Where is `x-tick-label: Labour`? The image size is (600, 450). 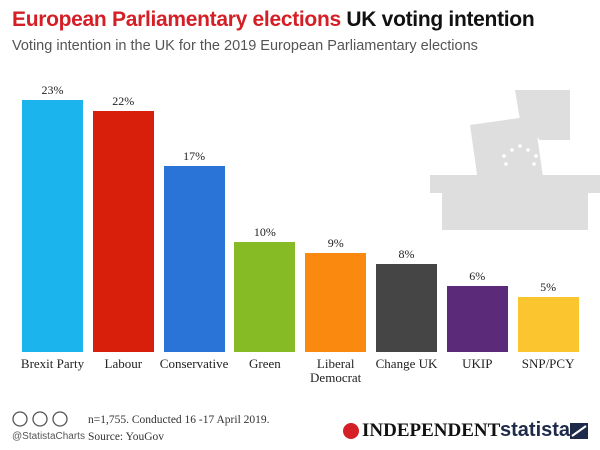 x-tick-label: Labour is located at coordinates (123, 363).